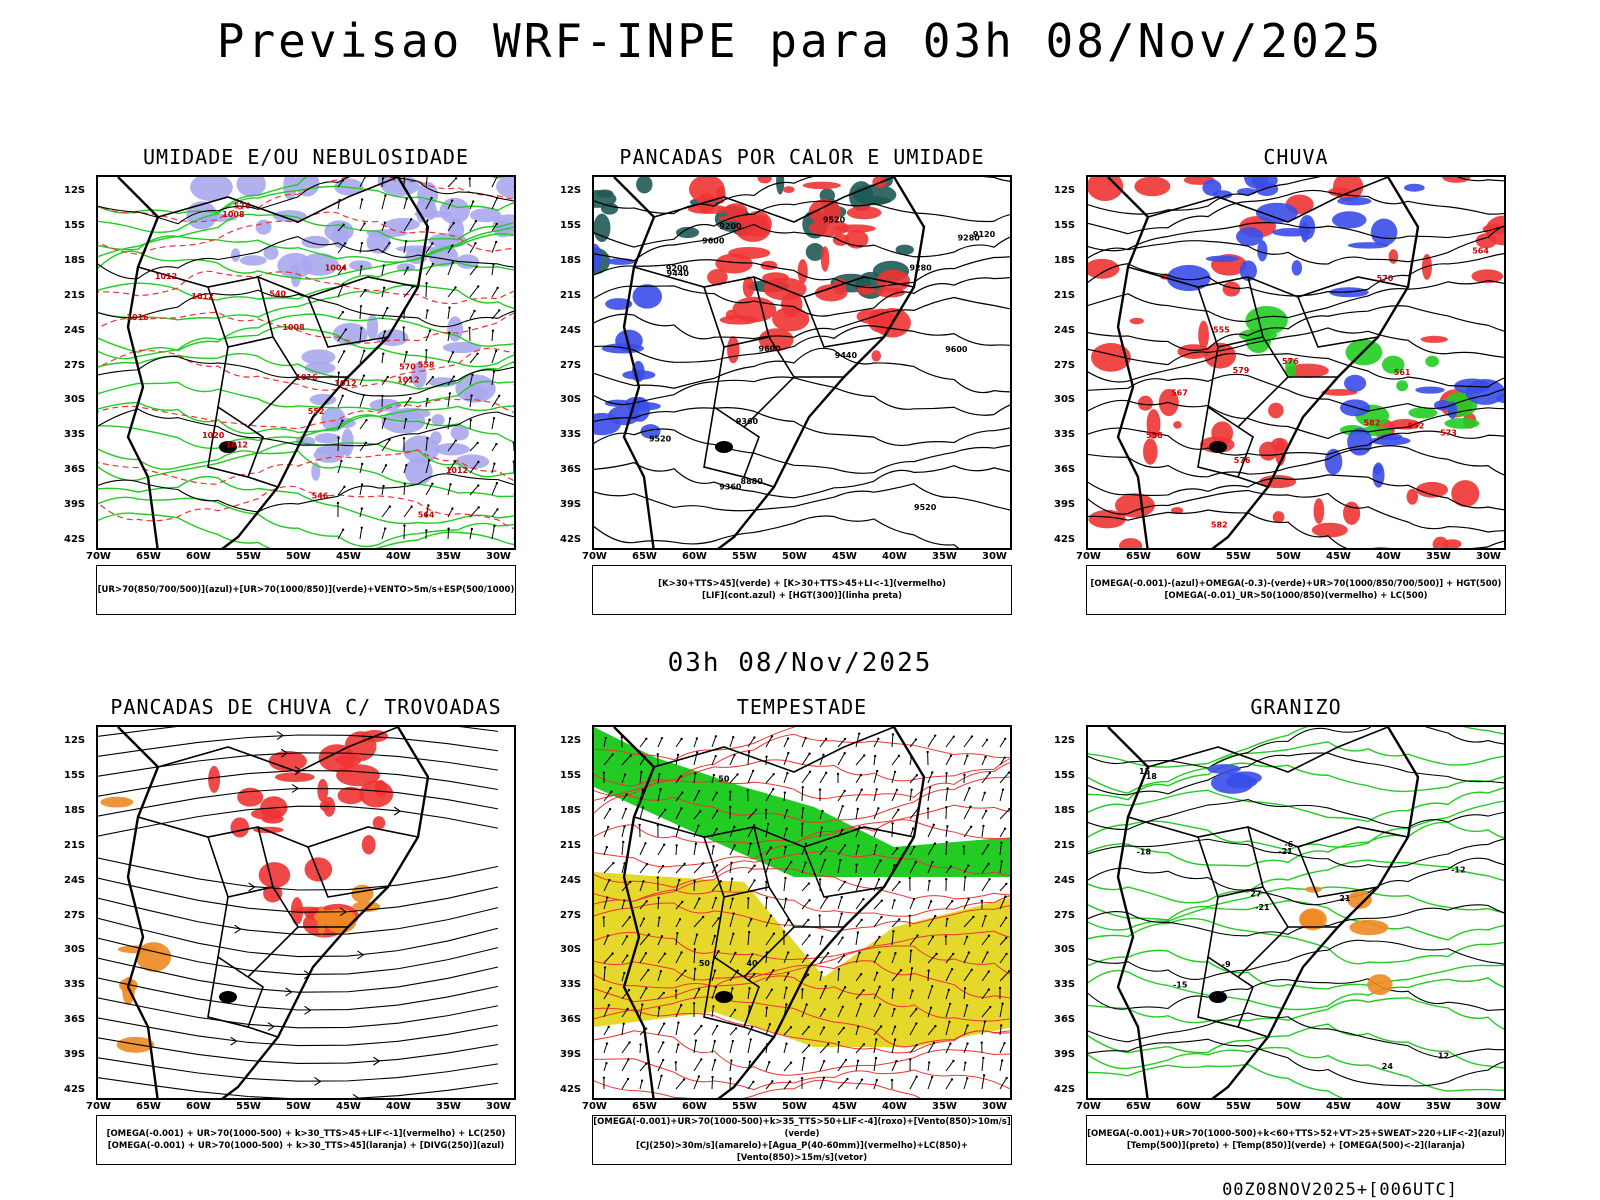 The width and height of the screenshot is (1600, 1200). What do you see at coordinates (571, 845) in the screenshot?
I see `lat-tick-label: 21S` at bounding box center [571, 845].